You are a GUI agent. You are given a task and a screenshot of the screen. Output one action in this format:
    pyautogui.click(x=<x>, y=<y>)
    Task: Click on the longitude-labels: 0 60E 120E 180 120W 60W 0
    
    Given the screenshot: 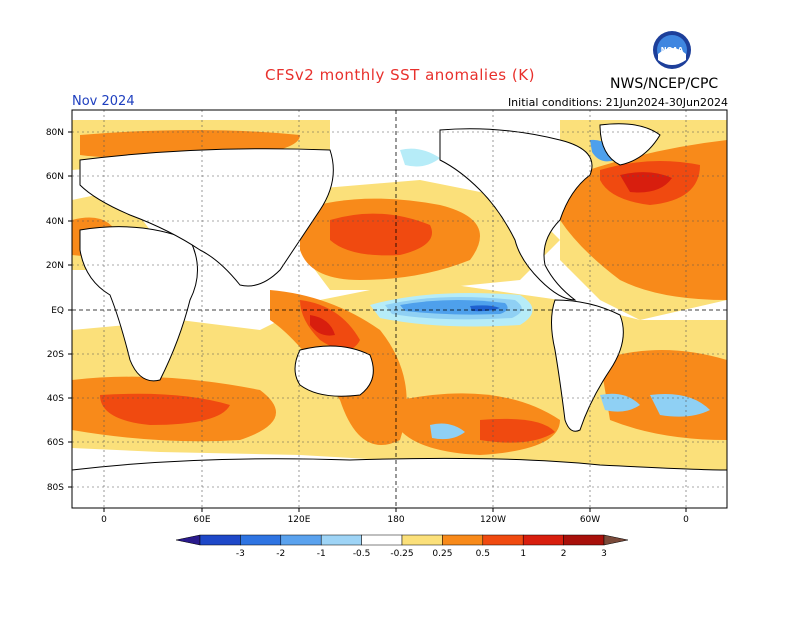 What is the action you would take?
    pyautogui.click(x=395, y=520)
    